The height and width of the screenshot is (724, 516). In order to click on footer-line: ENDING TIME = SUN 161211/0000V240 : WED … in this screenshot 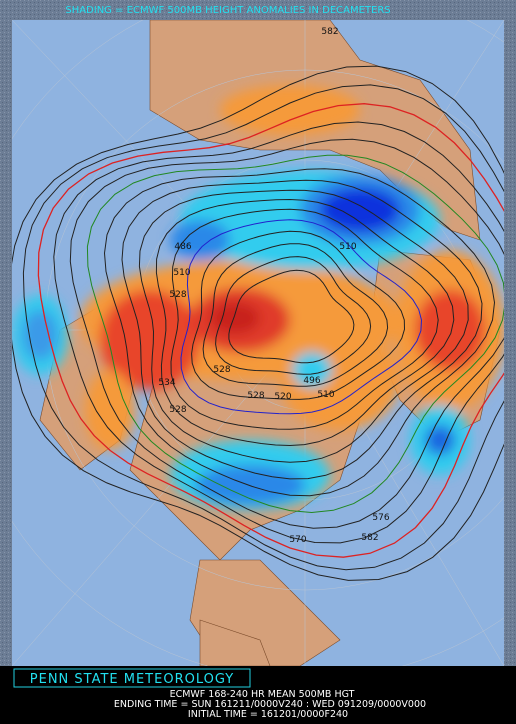, I will do `click(270, 704)`.